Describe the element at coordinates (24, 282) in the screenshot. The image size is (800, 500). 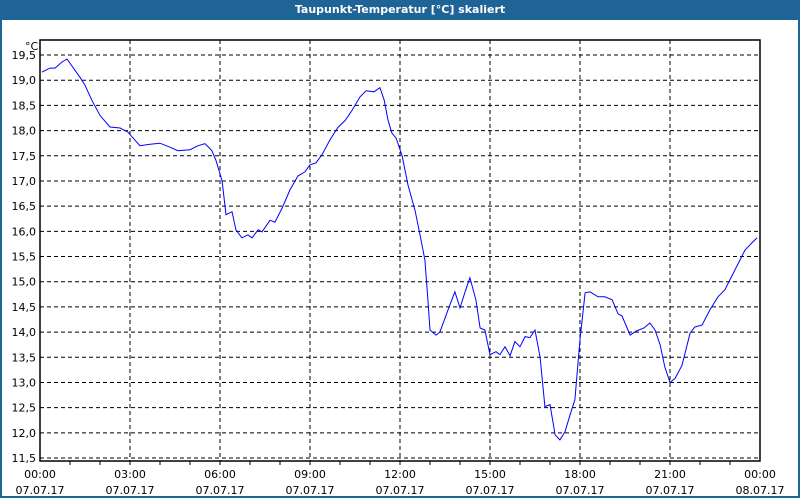
I see `y-tick-label: 15,0` at that location.